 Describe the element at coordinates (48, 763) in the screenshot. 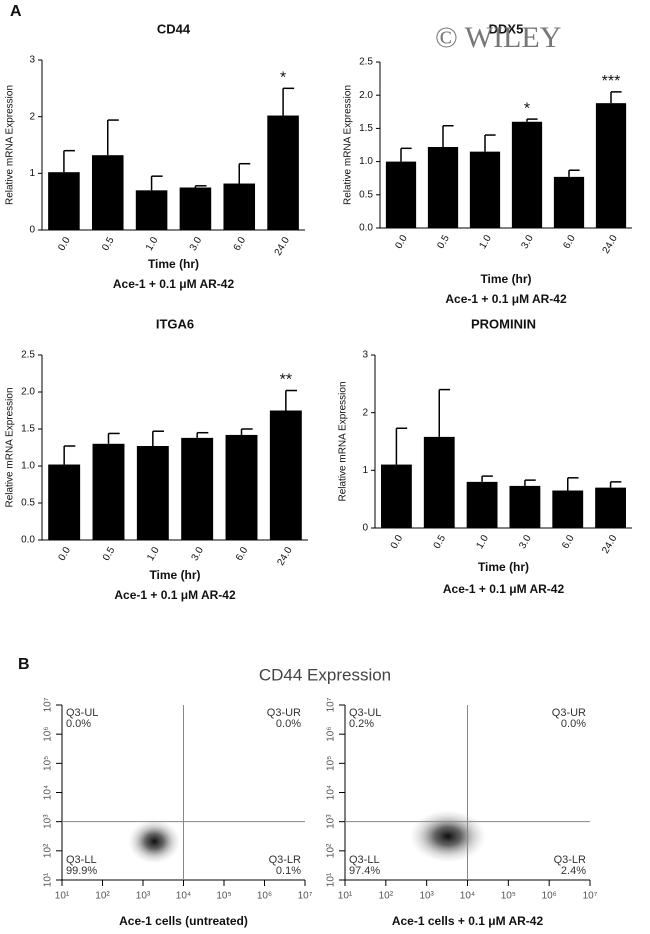

I see `y-tick-label: 10⁵` at that location.